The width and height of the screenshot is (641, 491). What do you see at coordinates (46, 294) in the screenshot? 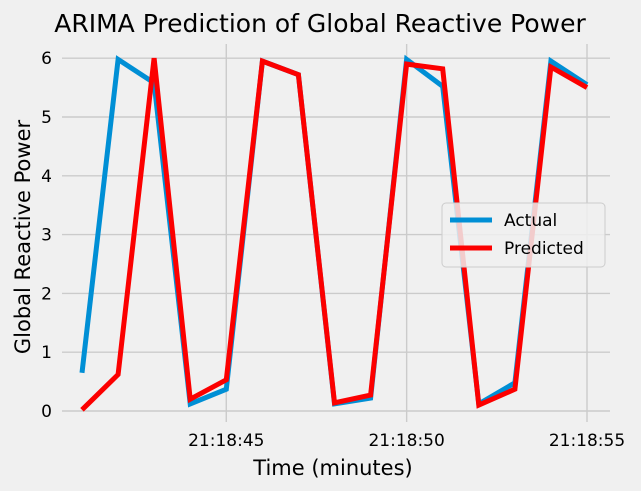
I see `y-tick-label: 2` at bounding box center [46, 294].